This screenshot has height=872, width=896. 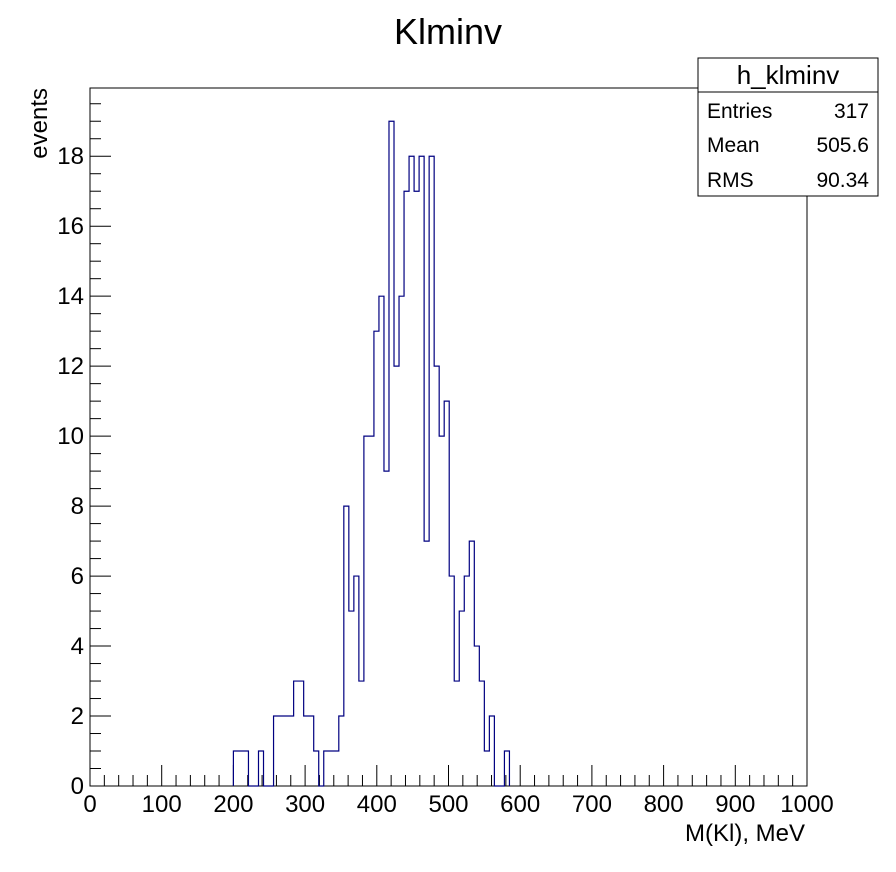 What do you see at coordinates (448, 804) in the screenshot?
I see `x-tick-label: 500` at bounding box center [448, 804].